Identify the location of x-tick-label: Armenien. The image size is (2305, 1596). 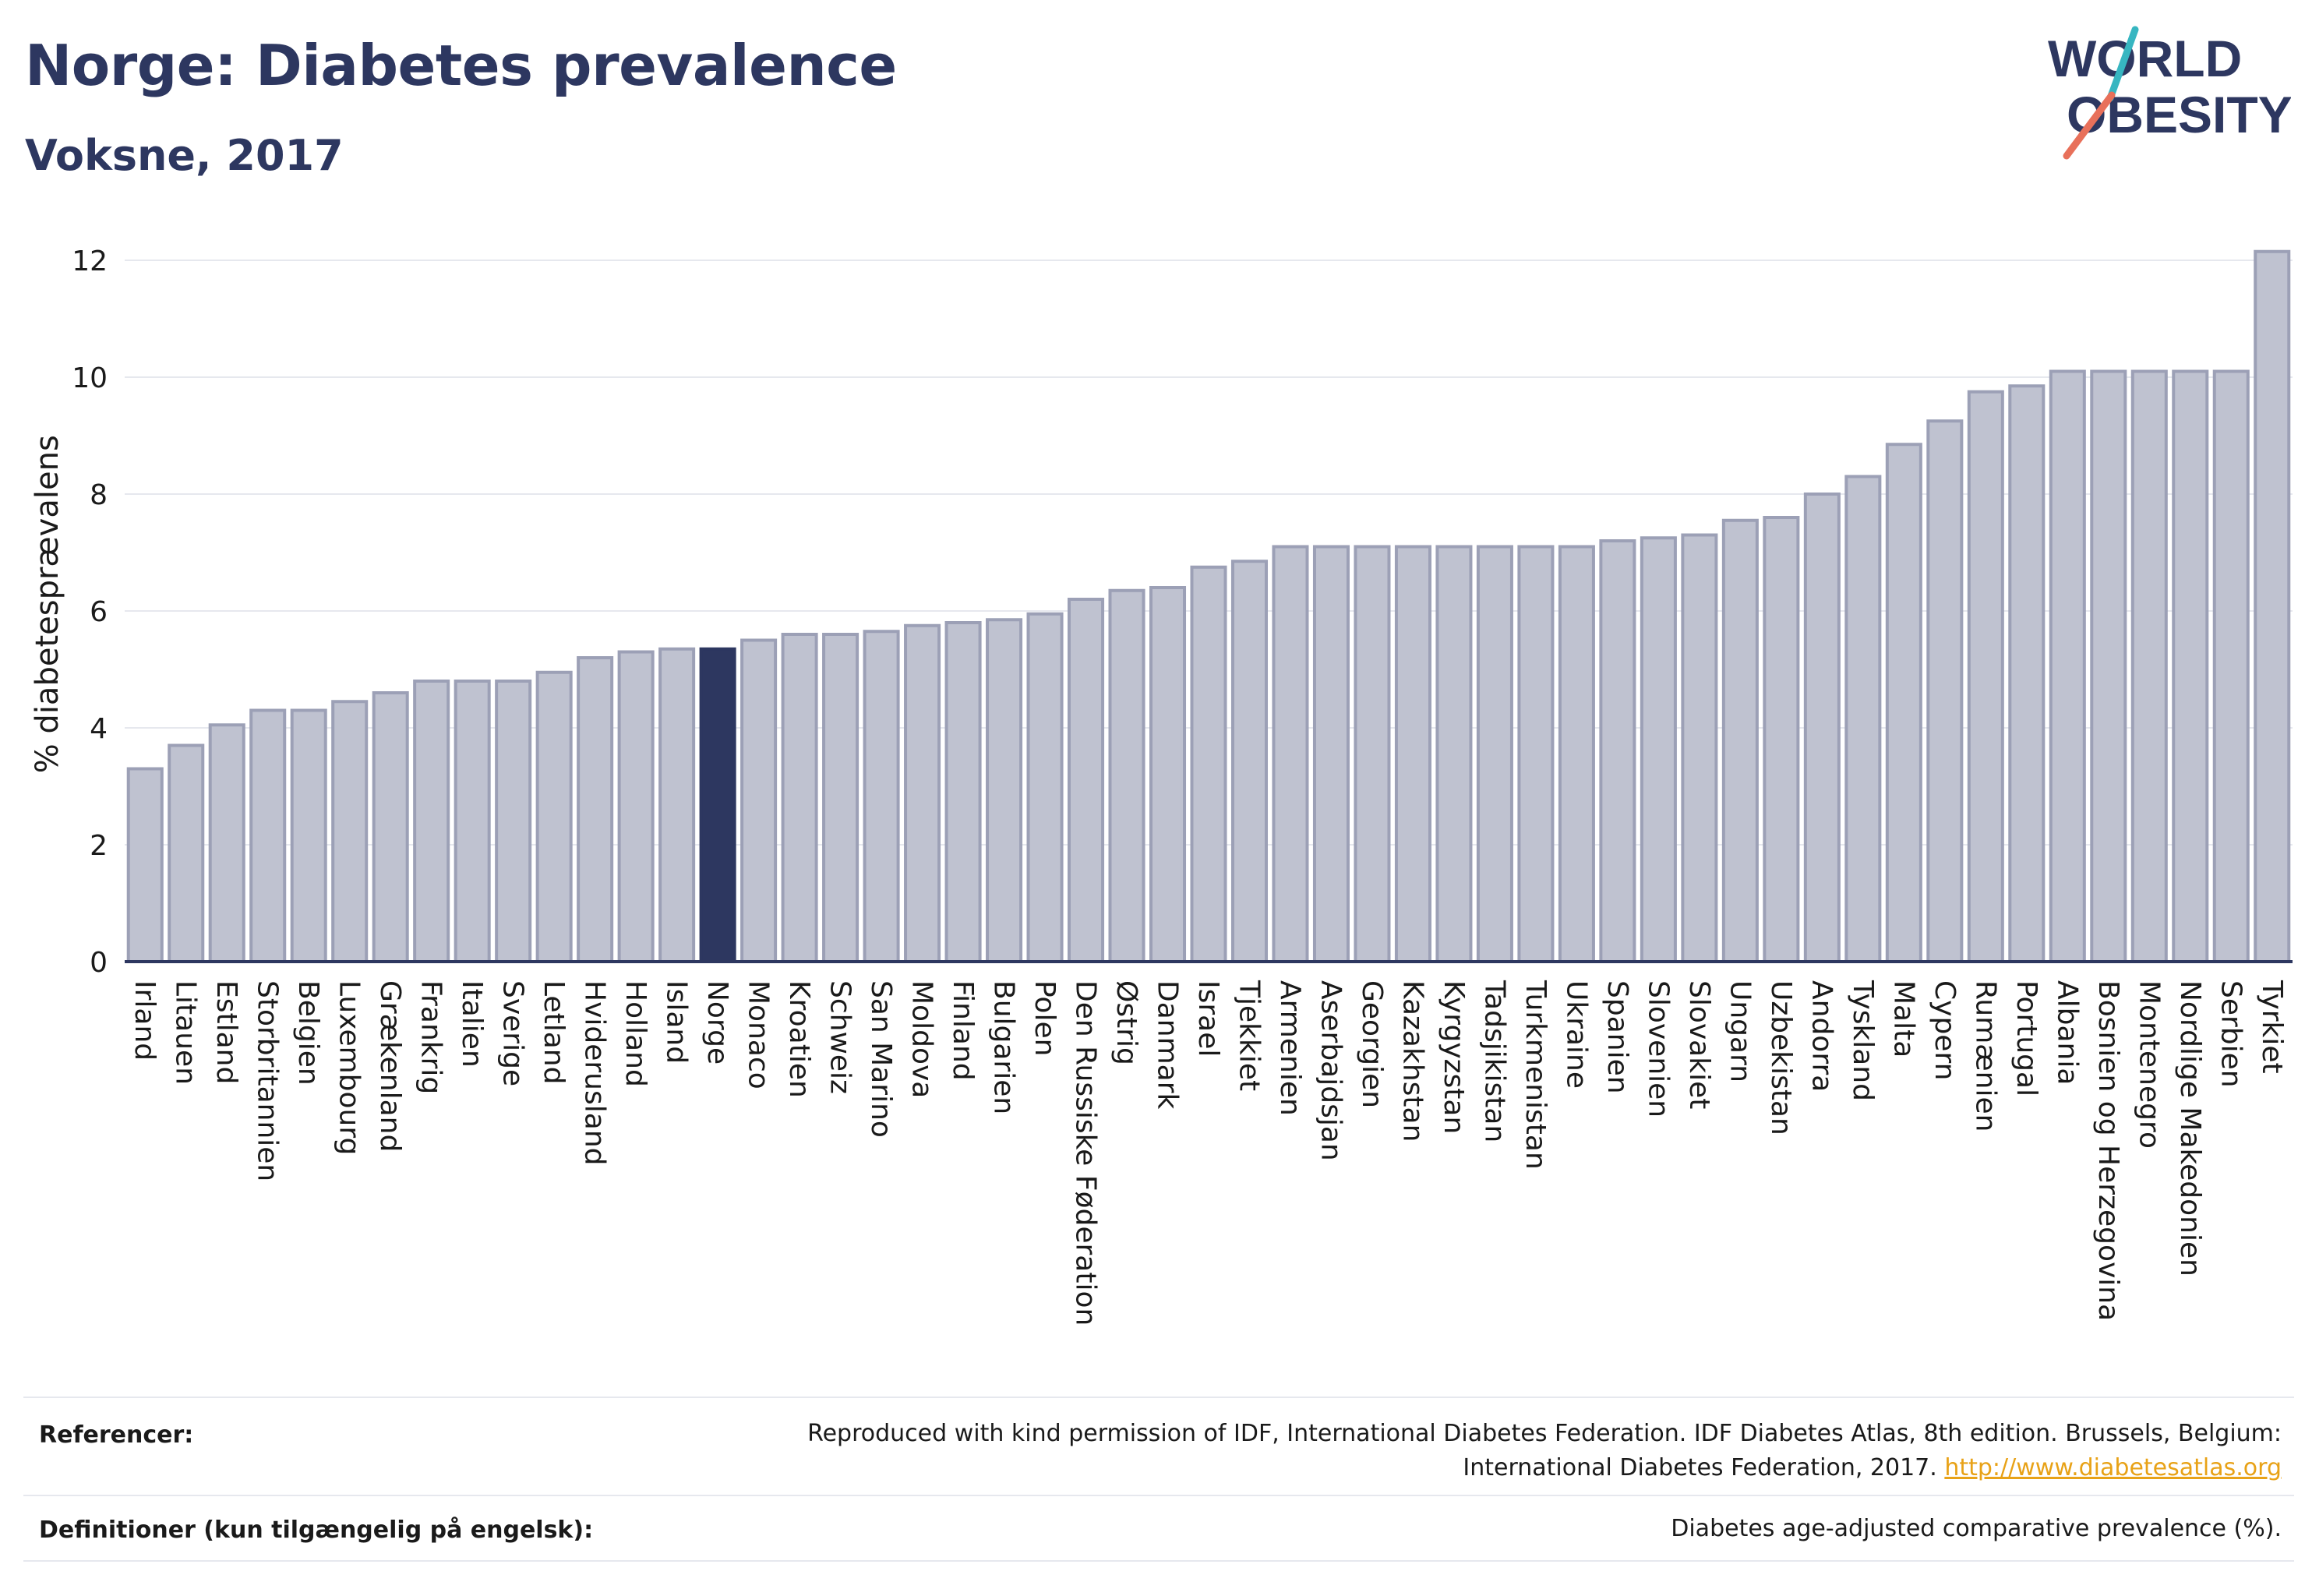
(1290, 1048).